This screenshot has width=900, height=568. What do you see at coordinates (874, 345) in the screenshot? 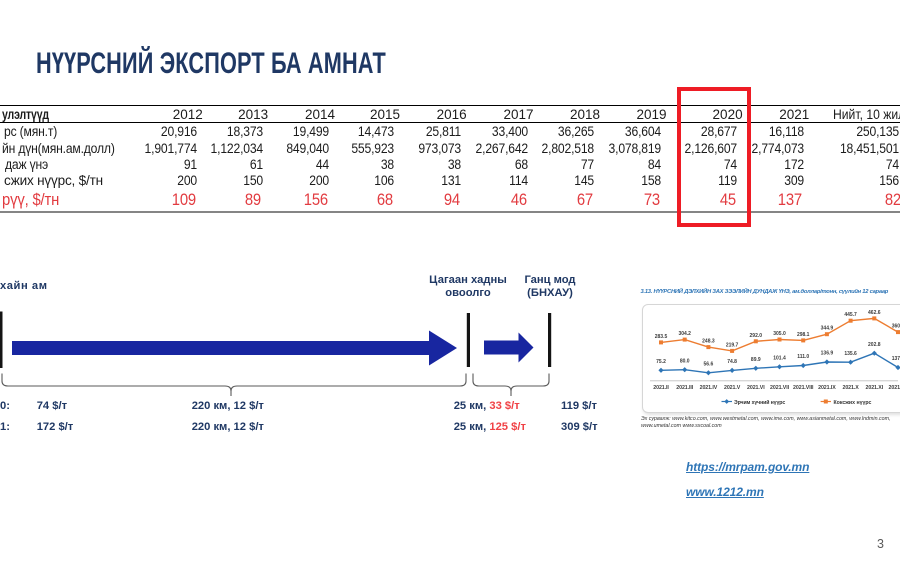
I see `svg-text: 202.8` at bounding box center [874, 345].